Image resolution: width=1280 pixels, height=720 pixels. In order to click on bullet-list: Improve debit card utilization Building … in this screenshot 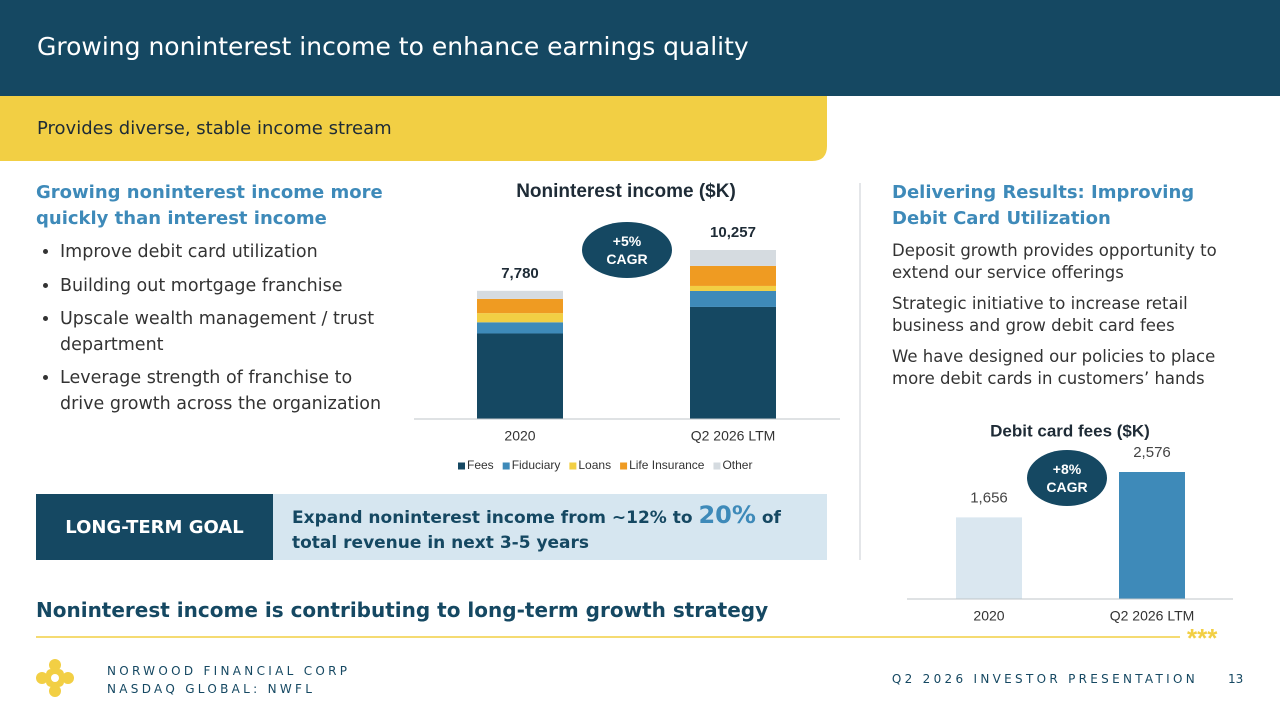, I will do `click(213, 332)`.